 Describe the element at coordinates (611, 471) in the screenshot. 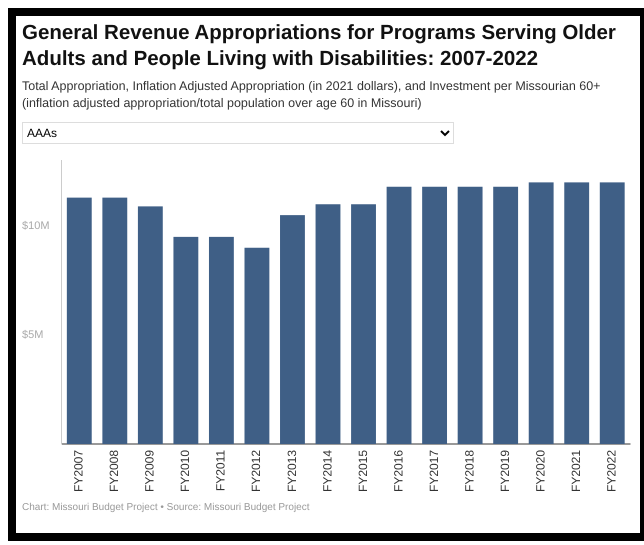

I see `x-tick-label: FY2022` at that location.